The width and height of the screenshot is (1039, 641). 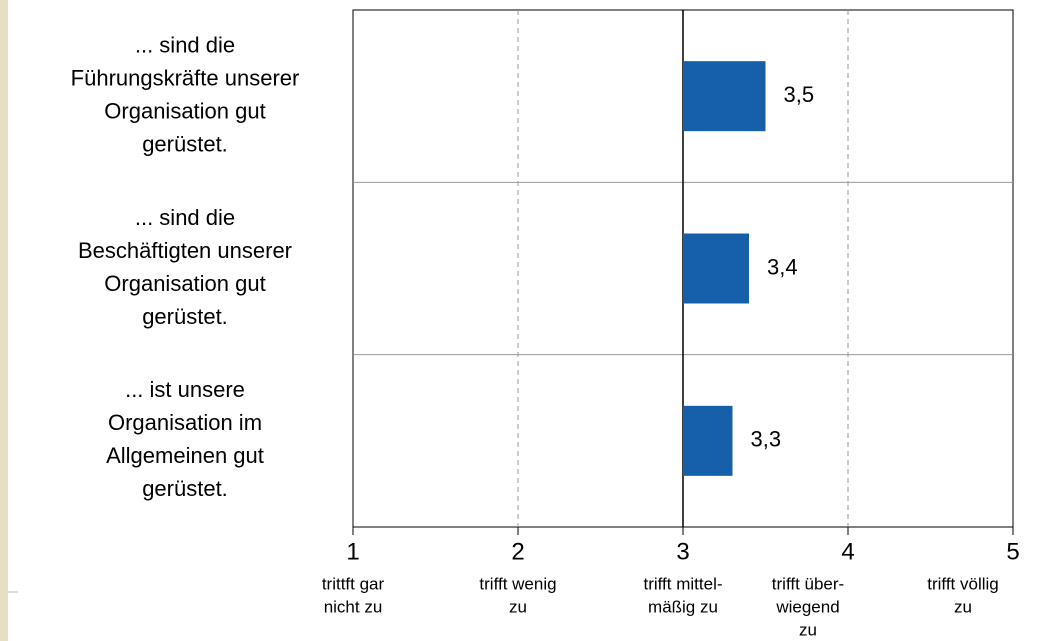 I want to click on category-label: Allgemeinen gut, so click(x=185, y=455).